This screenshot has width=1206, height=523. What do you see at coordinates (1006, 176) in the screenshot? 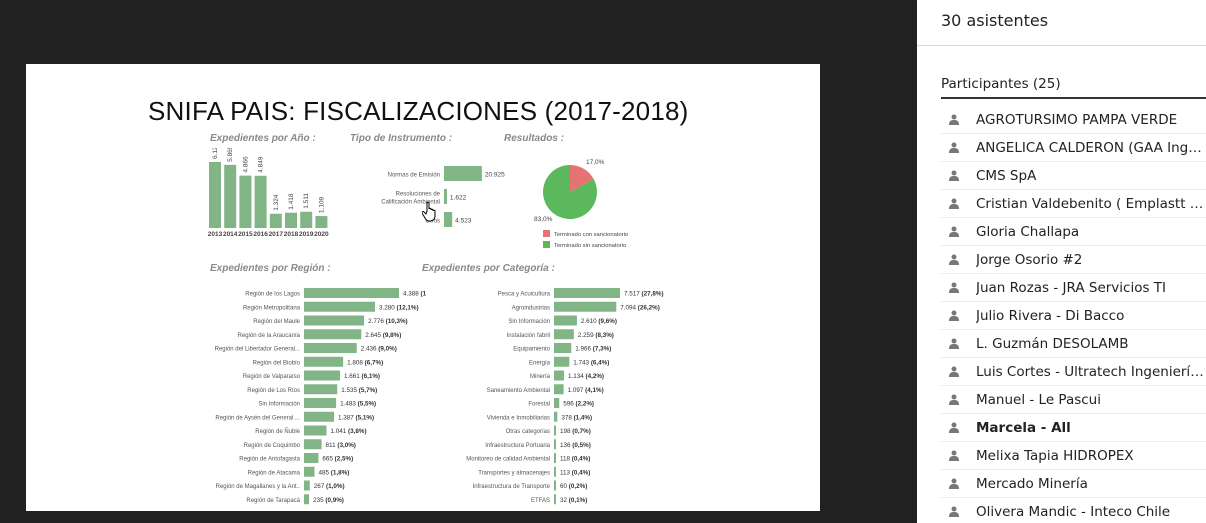
I see `participant-name: CMS SpA` at bounding box center [1006, 176].